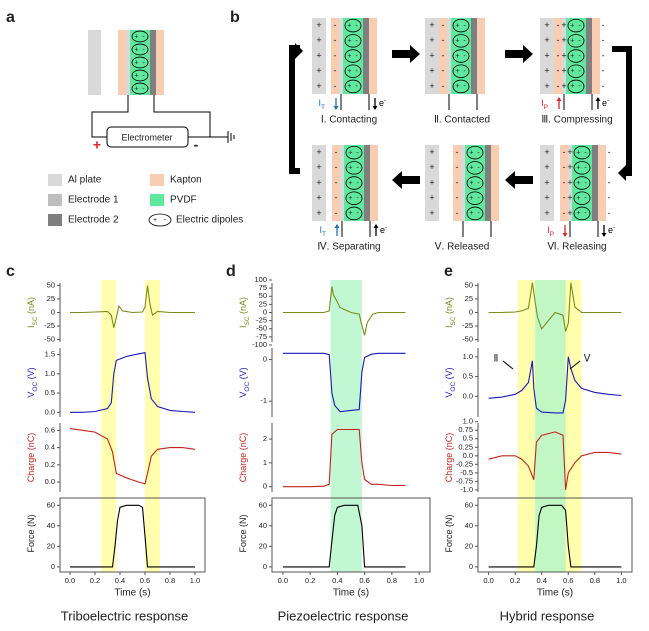  I want to click on x-tick-label: 0.2, so click(515, 580).